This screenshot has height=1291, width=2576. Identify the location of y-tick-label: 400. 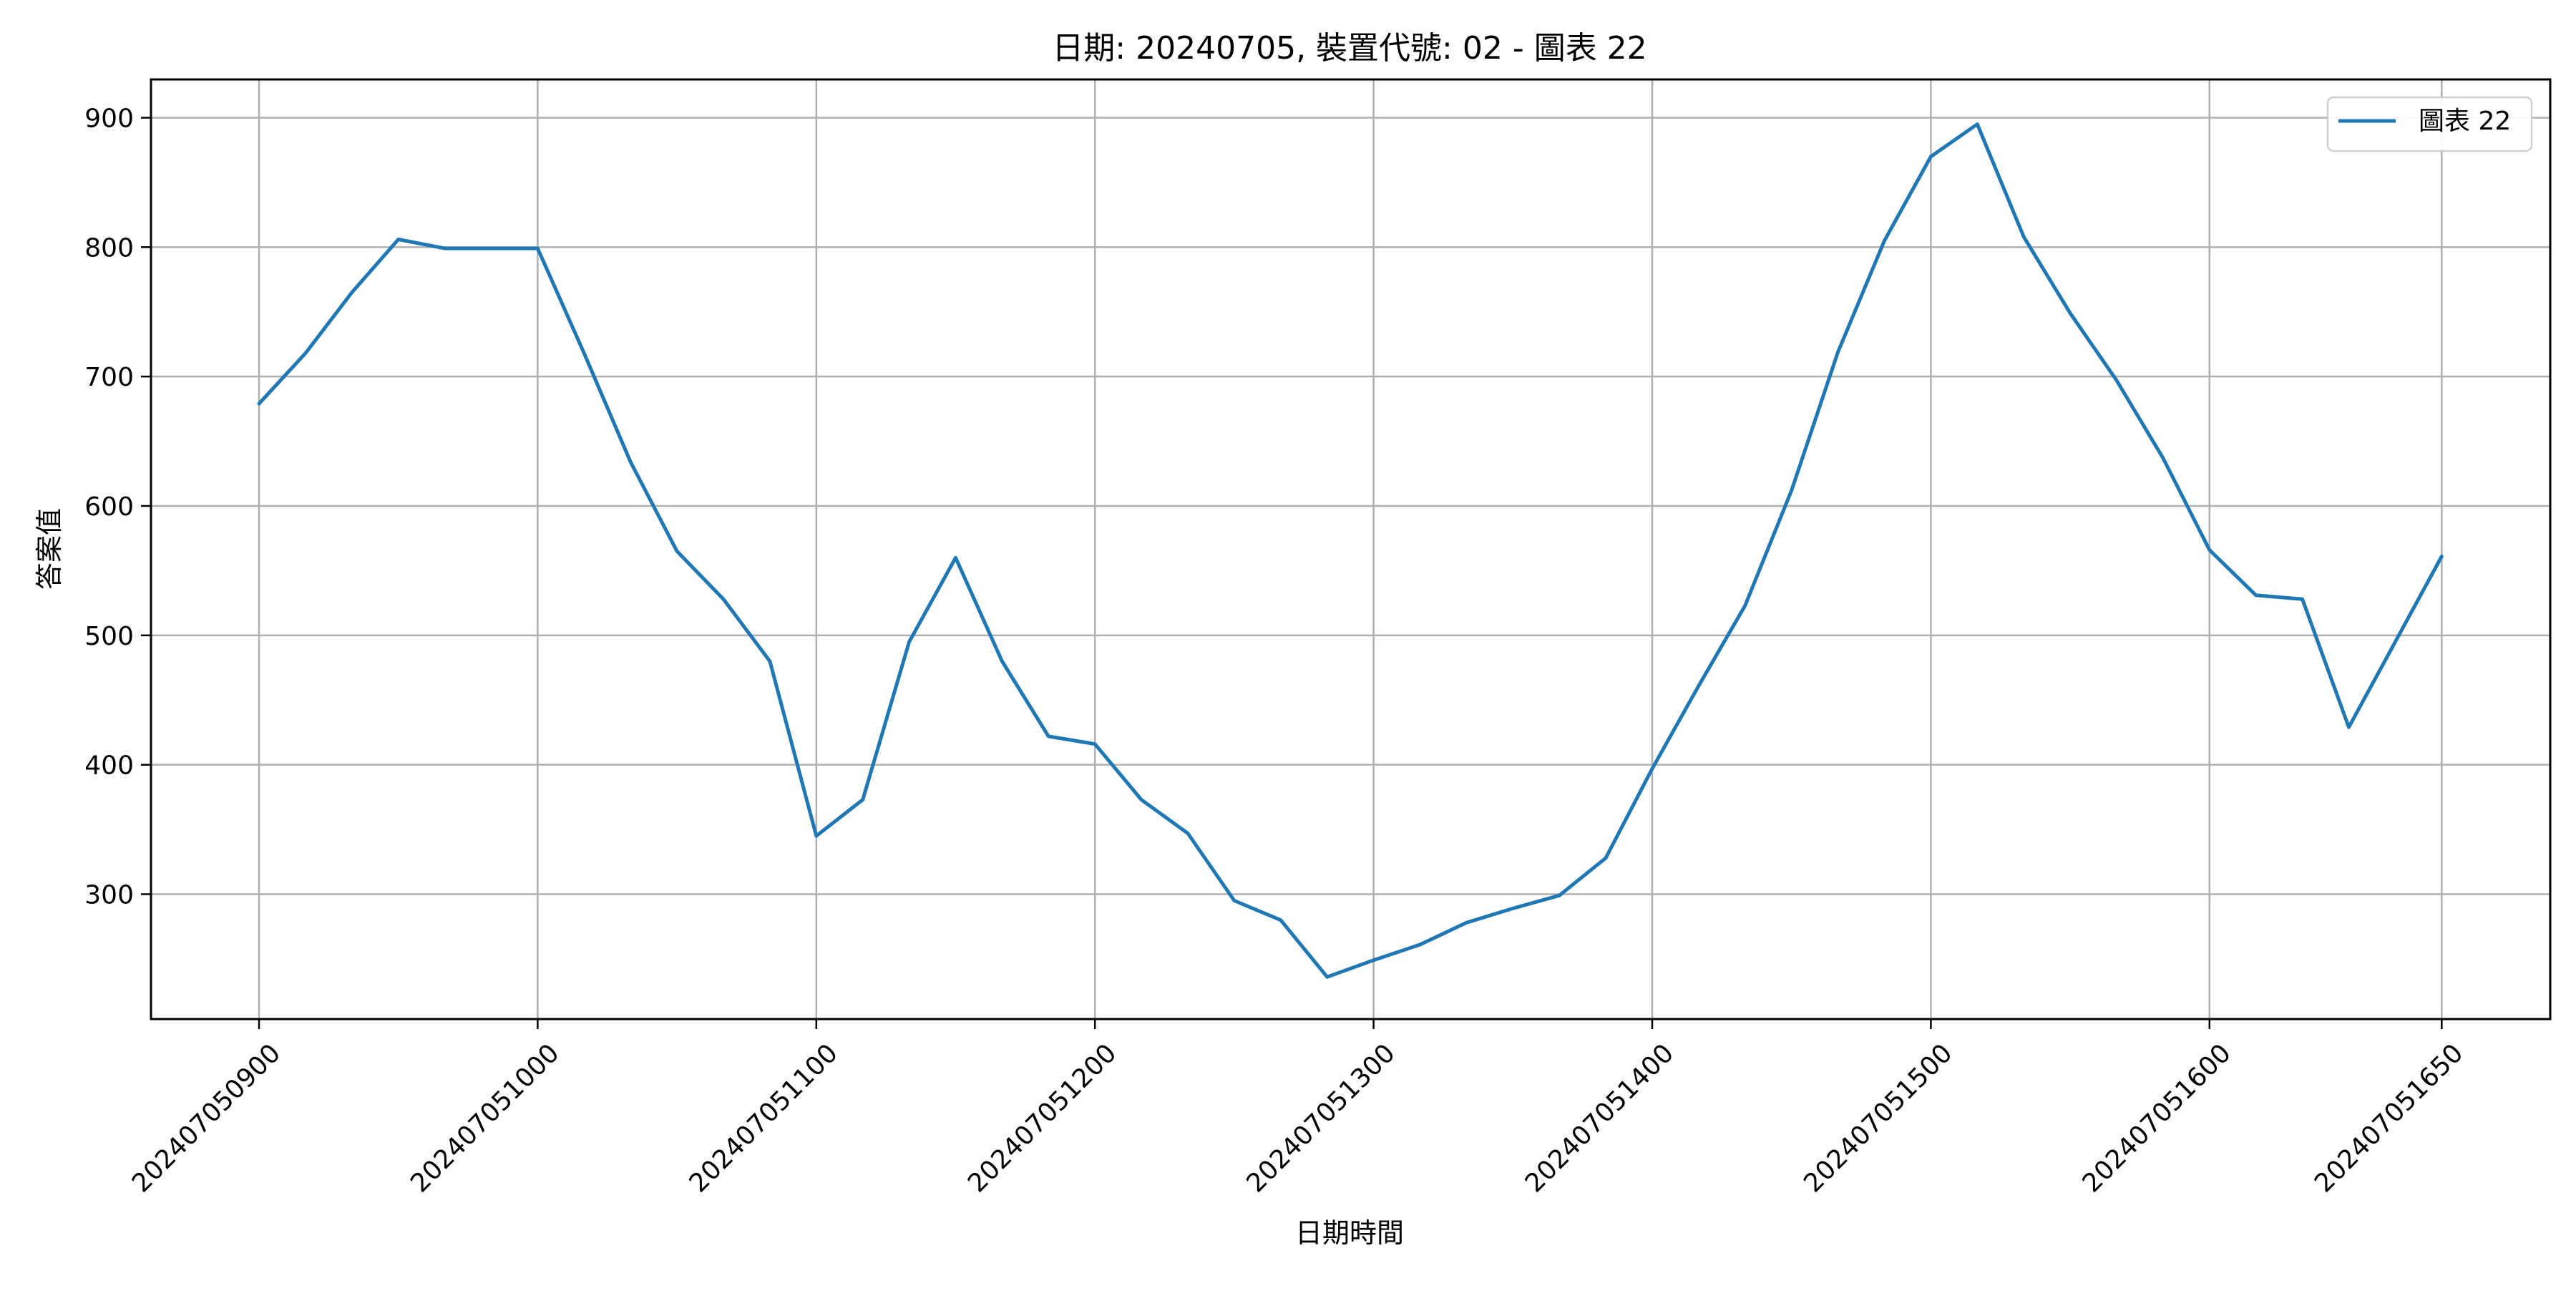
(109, 766).